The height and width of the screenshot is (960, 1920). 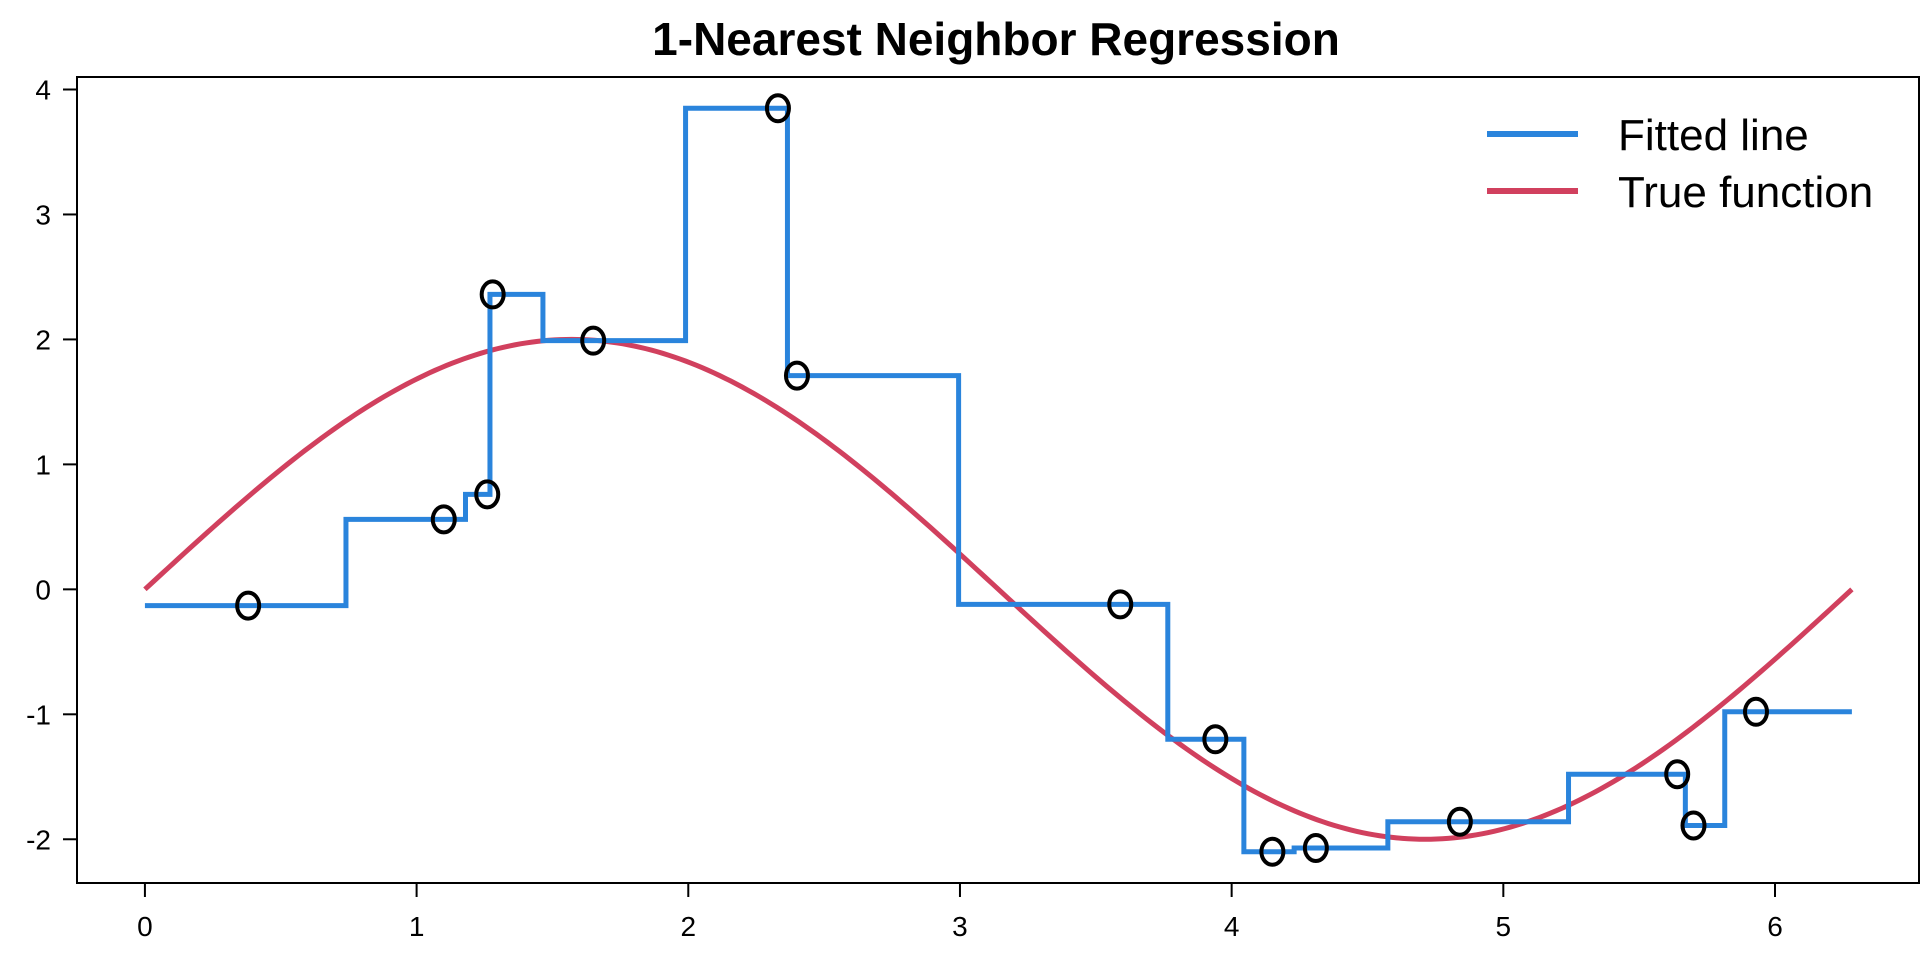 I want to click on y-tick-label: 0, so click(x=43, y=589).